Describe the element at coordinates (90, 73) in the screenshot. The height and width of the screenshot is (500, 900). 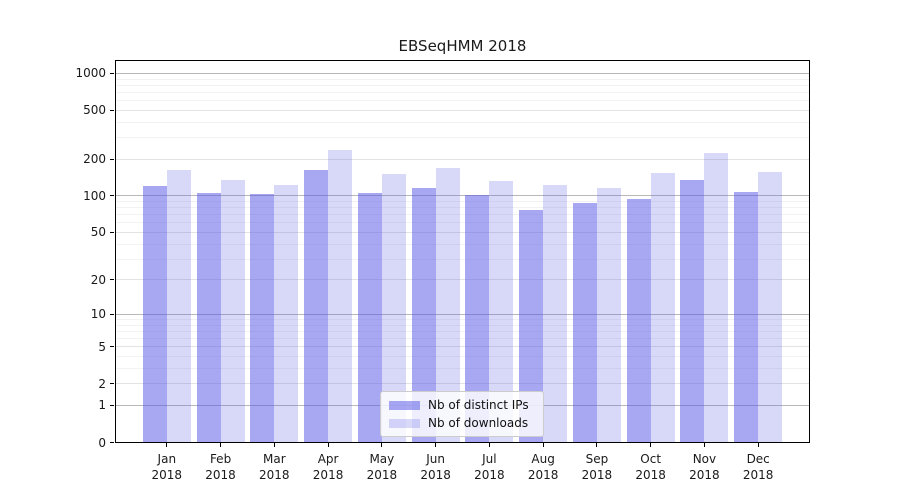
I see `y-tick-label: 1000` at that location.